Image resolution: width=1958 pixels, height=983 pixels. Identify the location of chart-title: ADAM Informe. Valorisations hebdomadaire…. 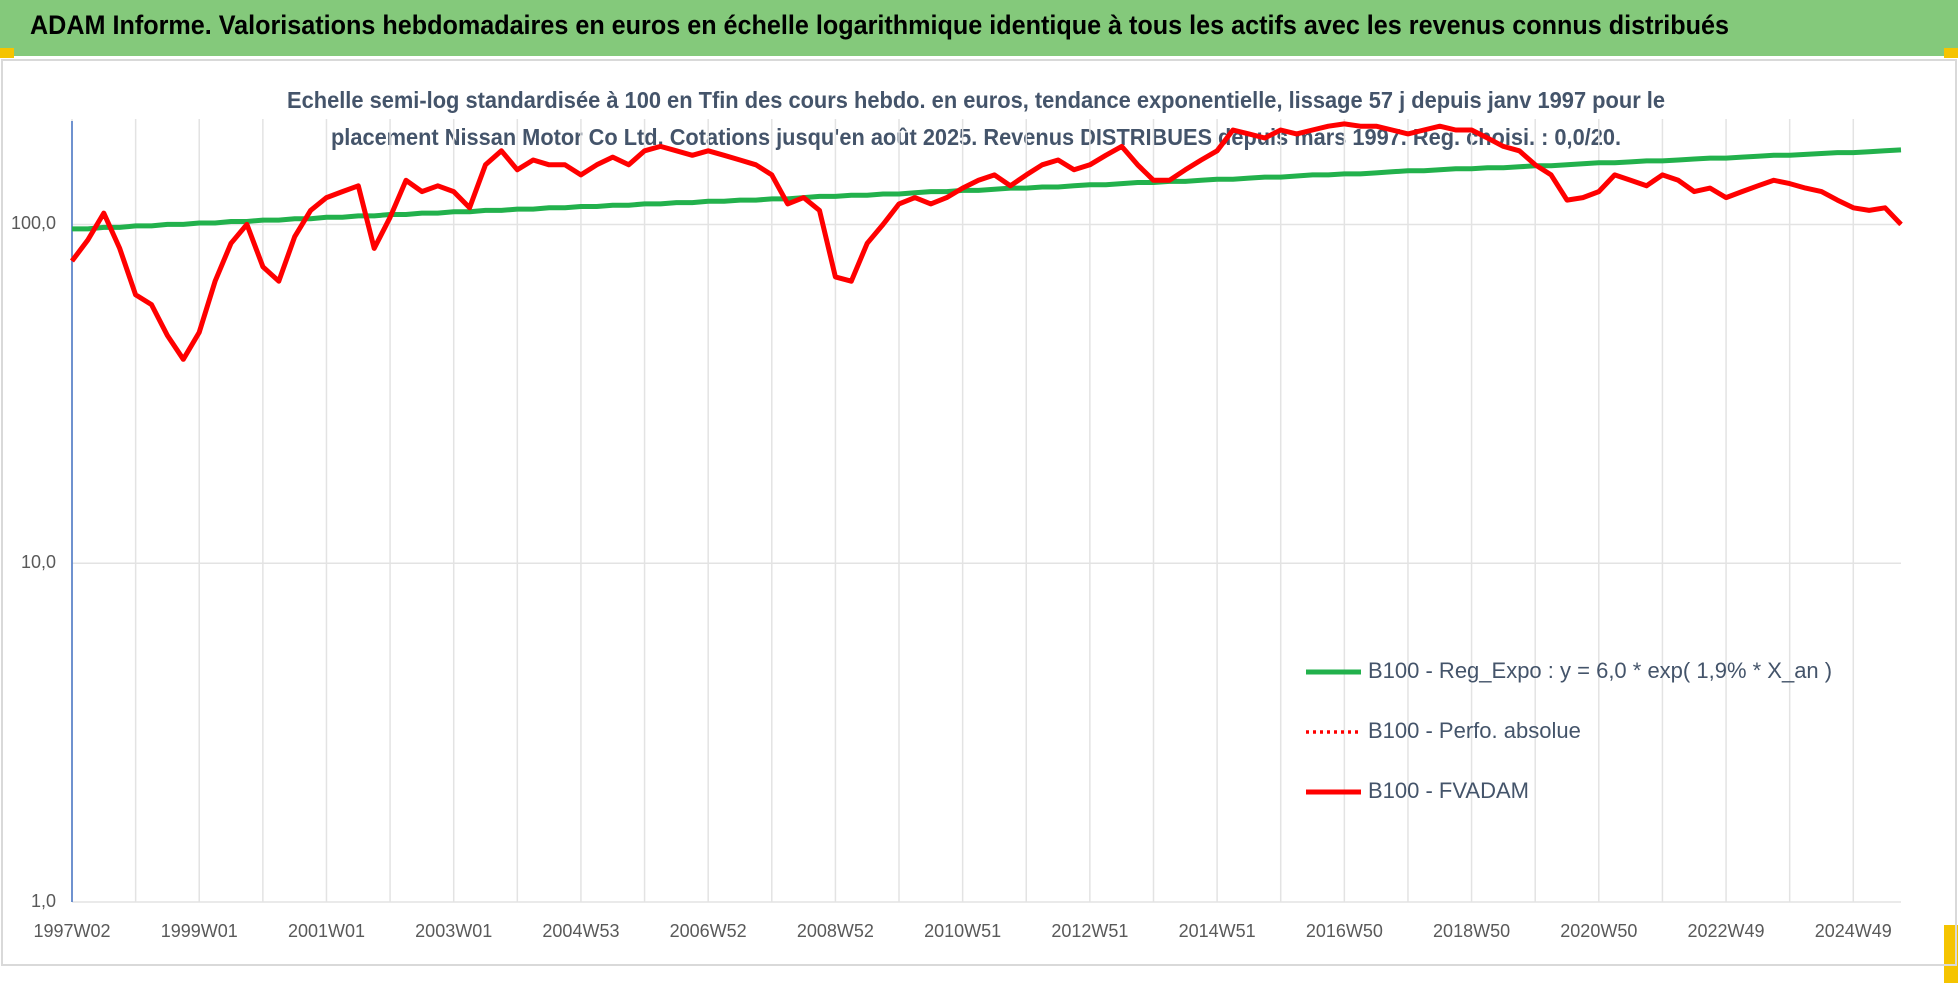
(879, 25).